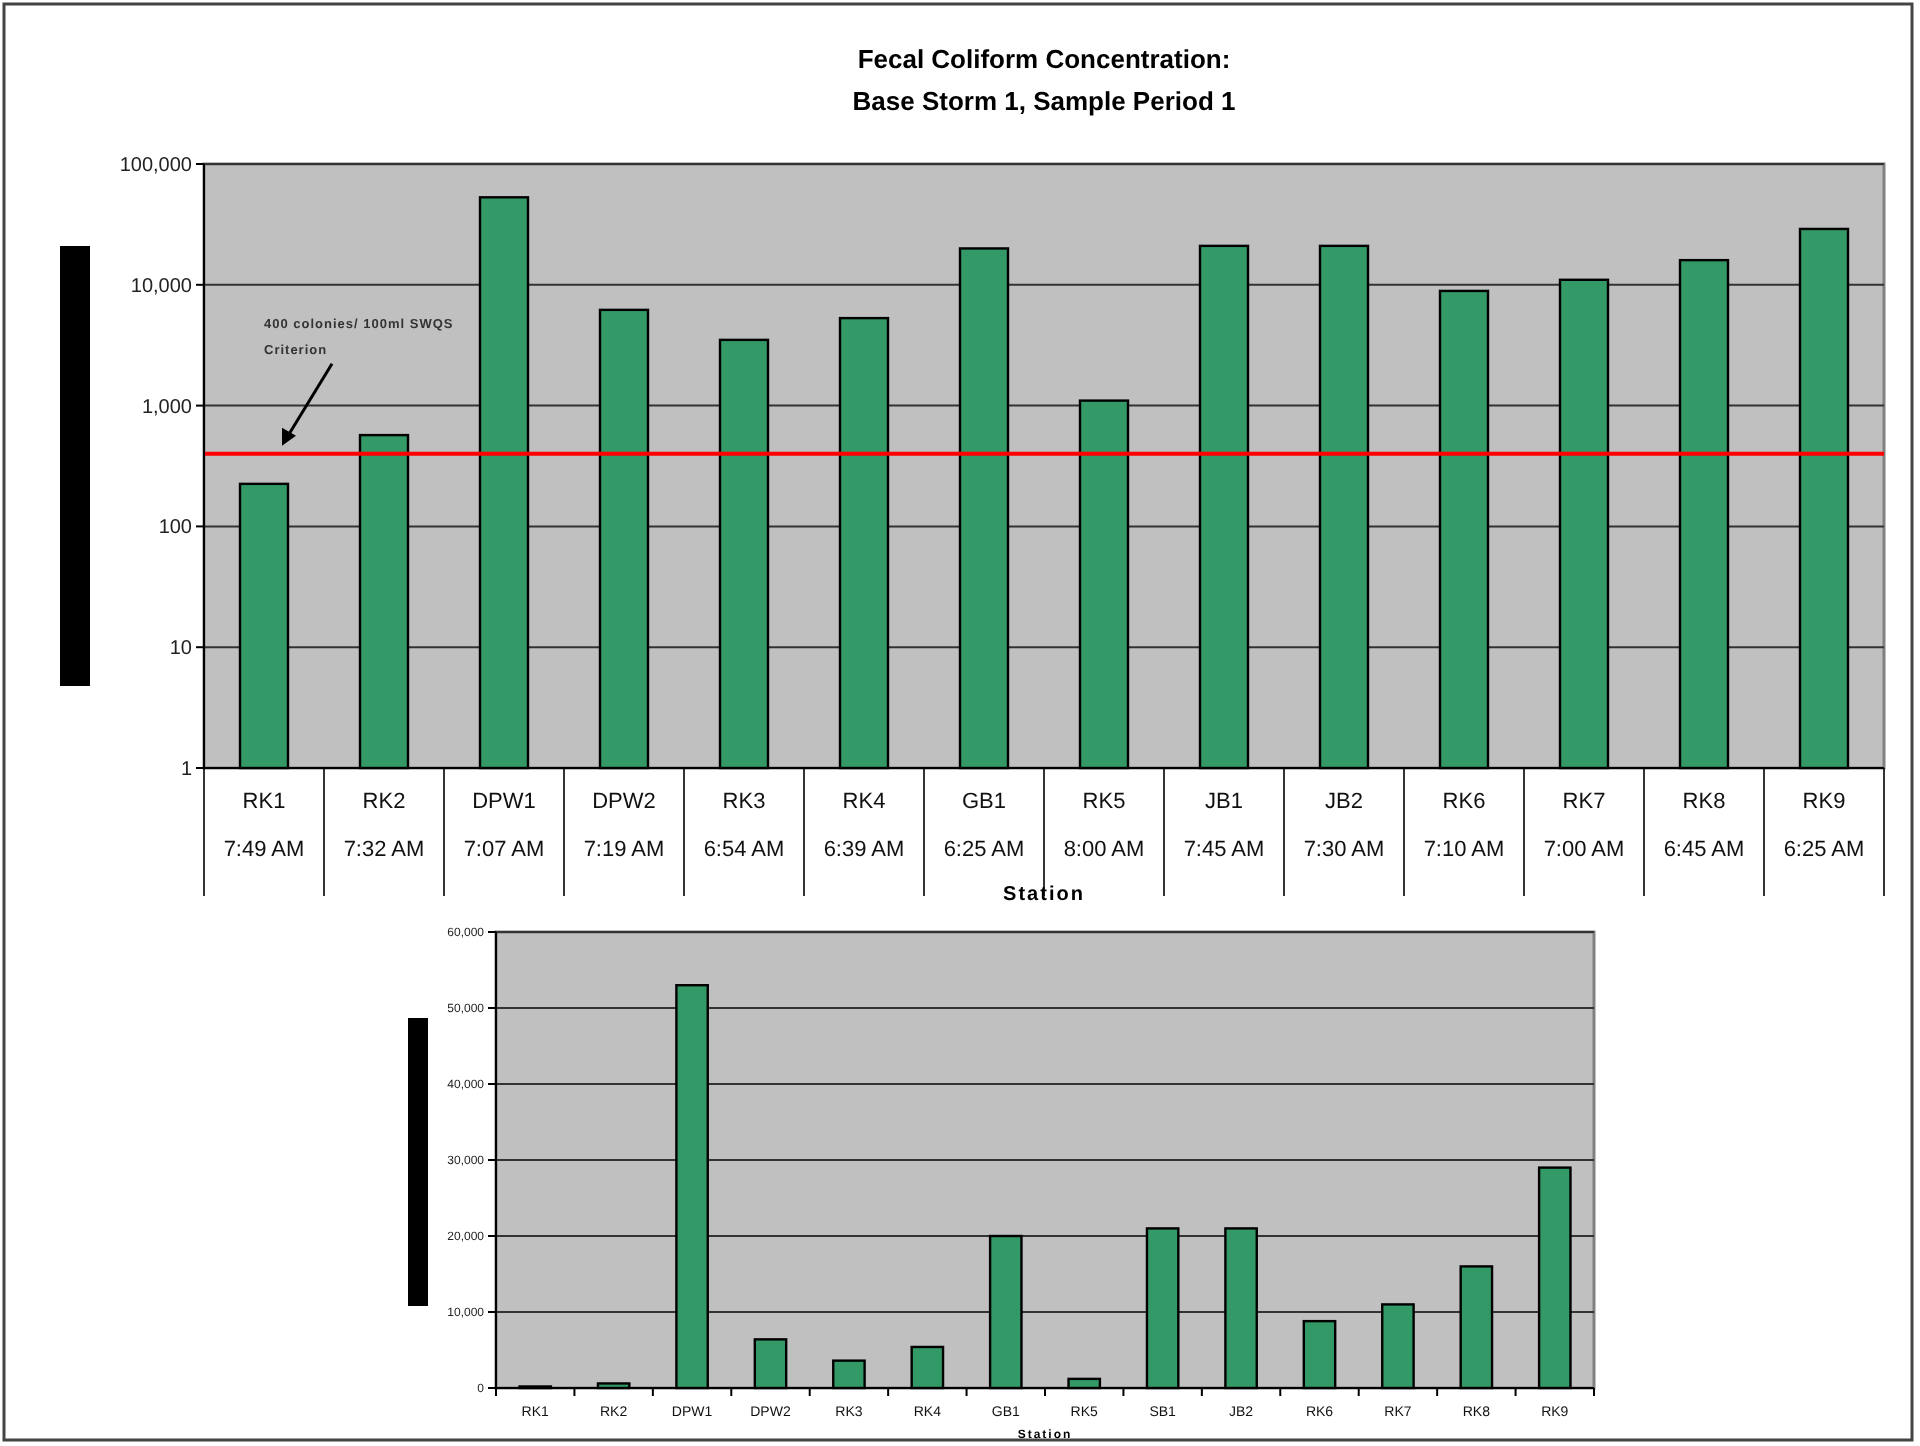 The height and width of the screenshot is (1446, 1920). What do you see at coordinates (1044, 80) in the screenshot?
I see `chart-title: Fecal Coliform Concentration: Base Storm 1, Sample Period 1` at bounding box center [1044, 80].